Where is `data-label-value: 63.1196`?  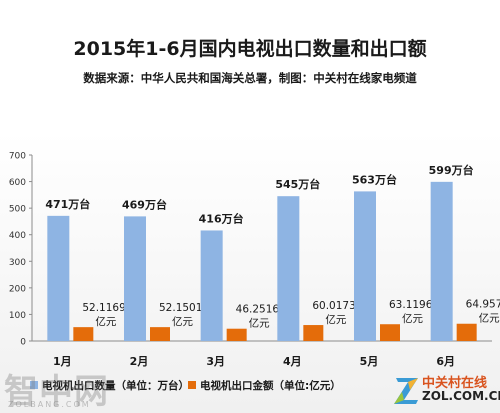 data-label-value: 63.1196 is located at coordinates (411, 305).